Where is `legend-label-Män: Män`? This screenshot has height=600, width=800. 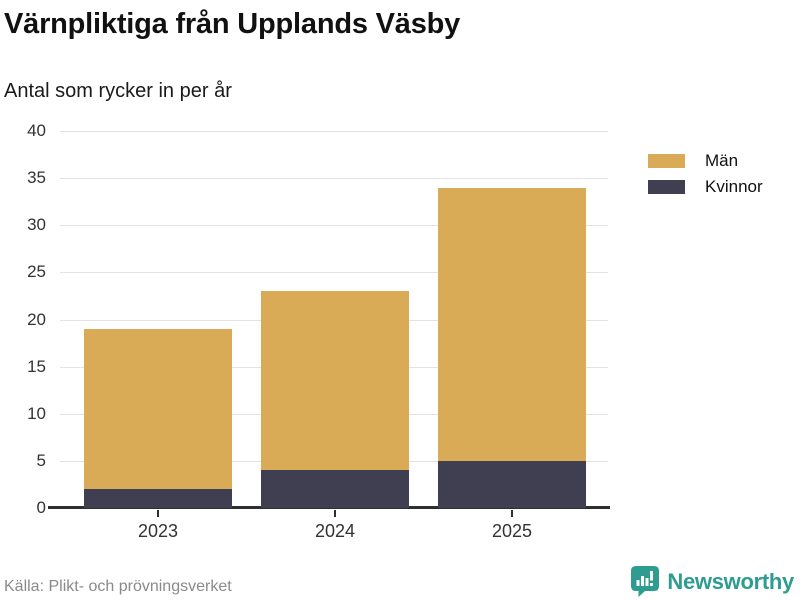 legend-label-Män: Män is located at coordinates (722, 160).